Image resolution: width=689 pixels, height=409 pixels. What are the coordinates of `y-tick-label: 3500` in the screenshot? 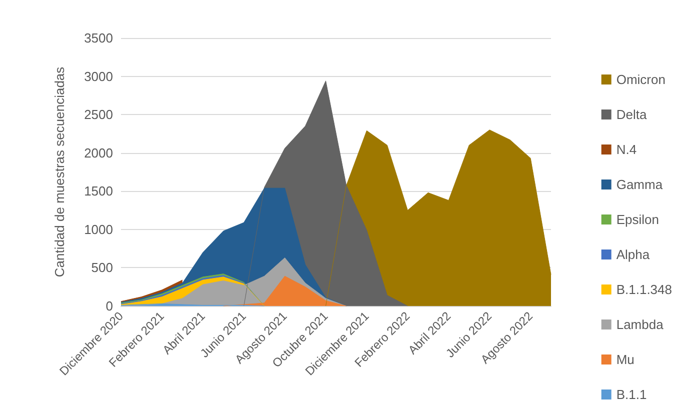 It's located at (98, 38).